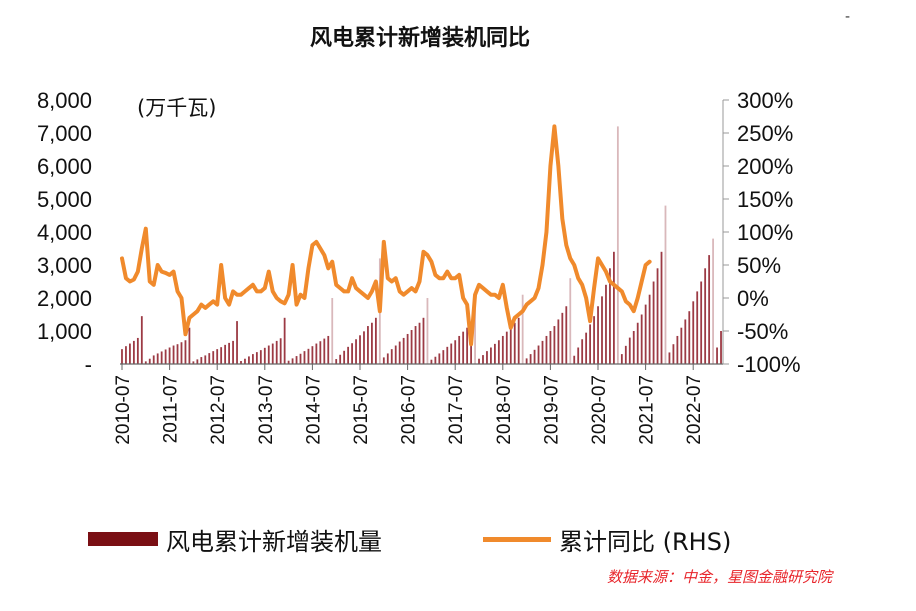  Describe the element at coordinates (645, 541) in the screenshot. I see `legend-line-label: 累计同比 (RHS)` at that location.